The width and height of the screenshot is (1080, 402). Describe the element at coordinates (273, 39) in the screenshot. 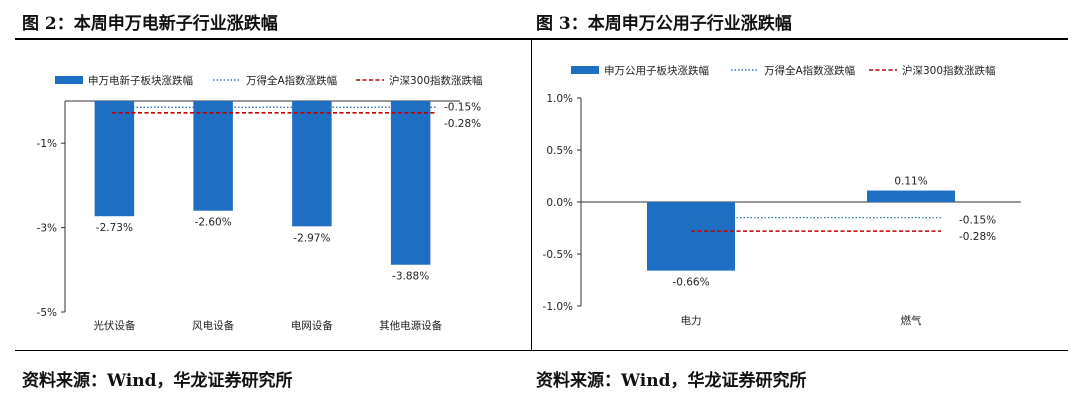

I see `left-title-rule` at that location.